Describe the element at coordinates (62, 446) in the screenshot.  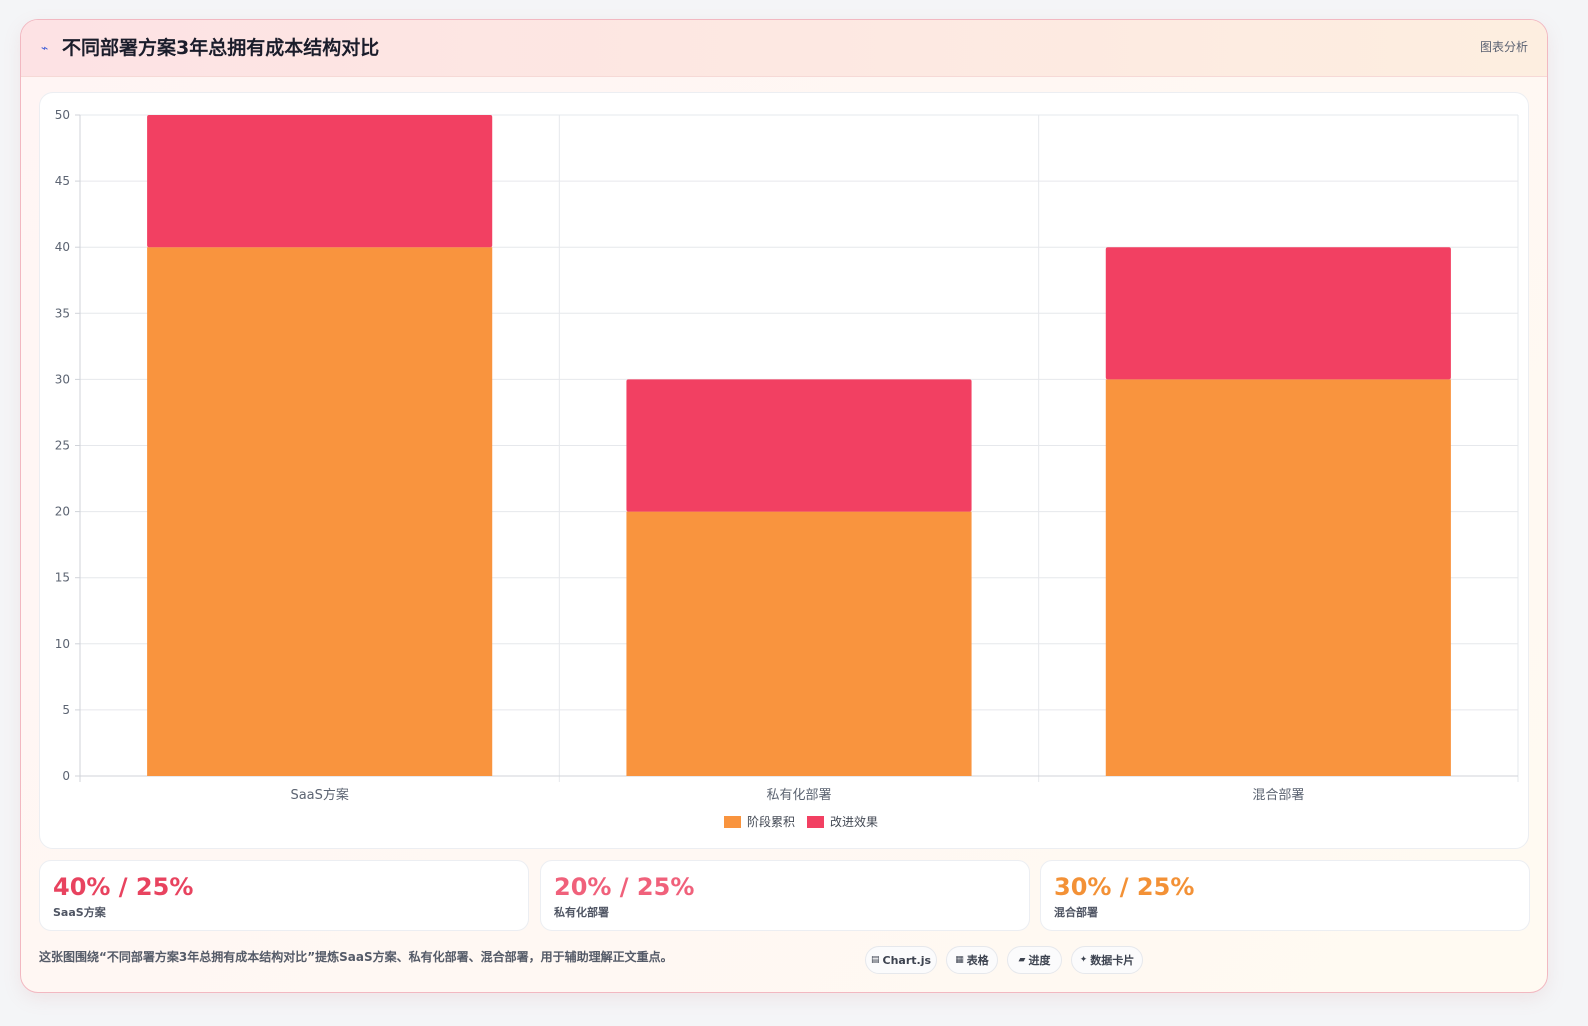
I see `y-tick-label: 25` at that location.